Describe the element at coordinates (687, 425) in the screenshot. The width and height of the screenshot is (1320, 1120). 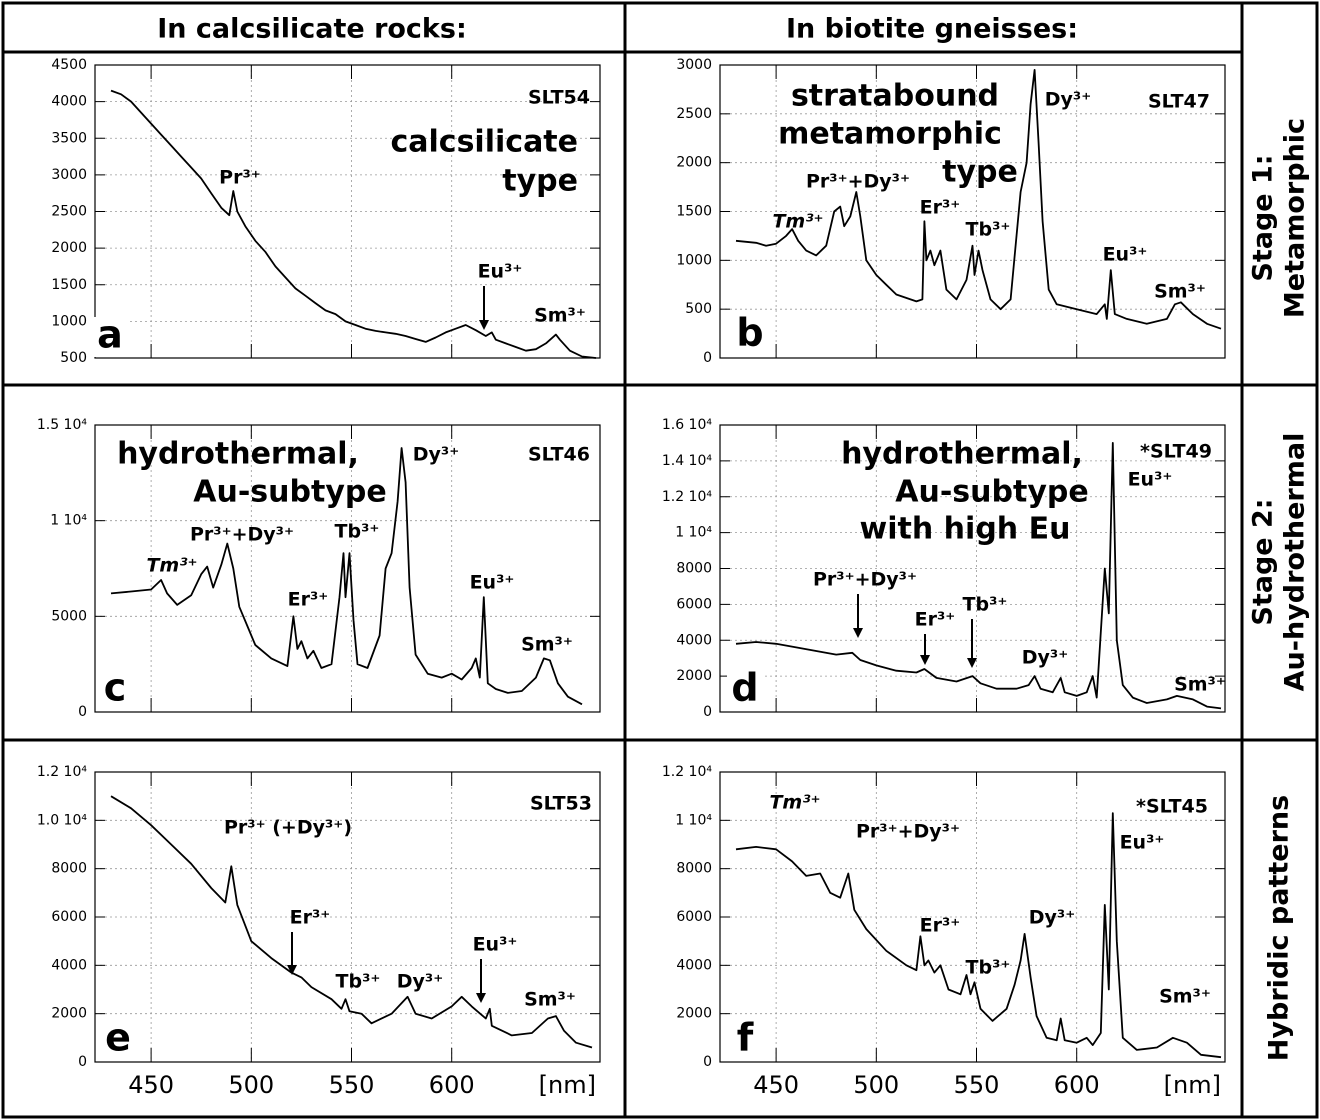
I see `y-tick-label: 1.6 10⁴` at that location.